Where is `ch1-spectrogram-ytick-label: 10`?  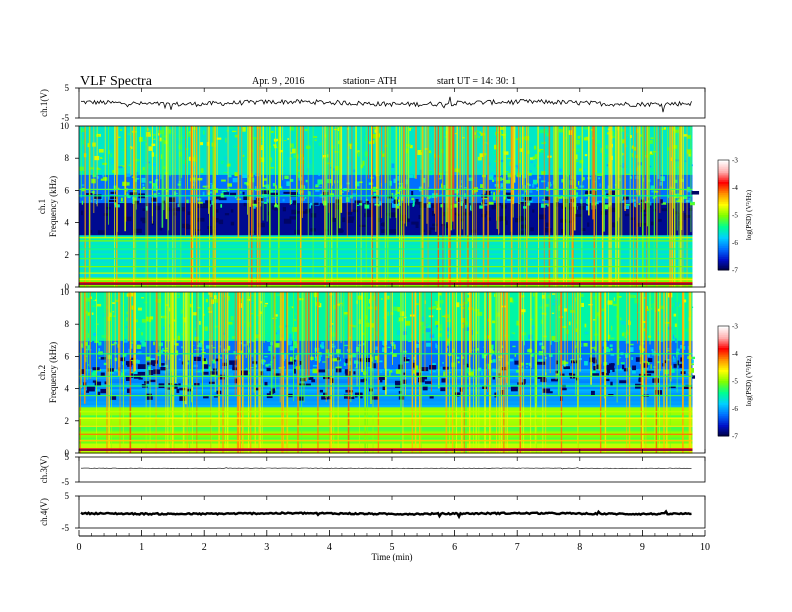 ch1-spectrogram-ytick-label: 10 is located at coordinates (65, 126).